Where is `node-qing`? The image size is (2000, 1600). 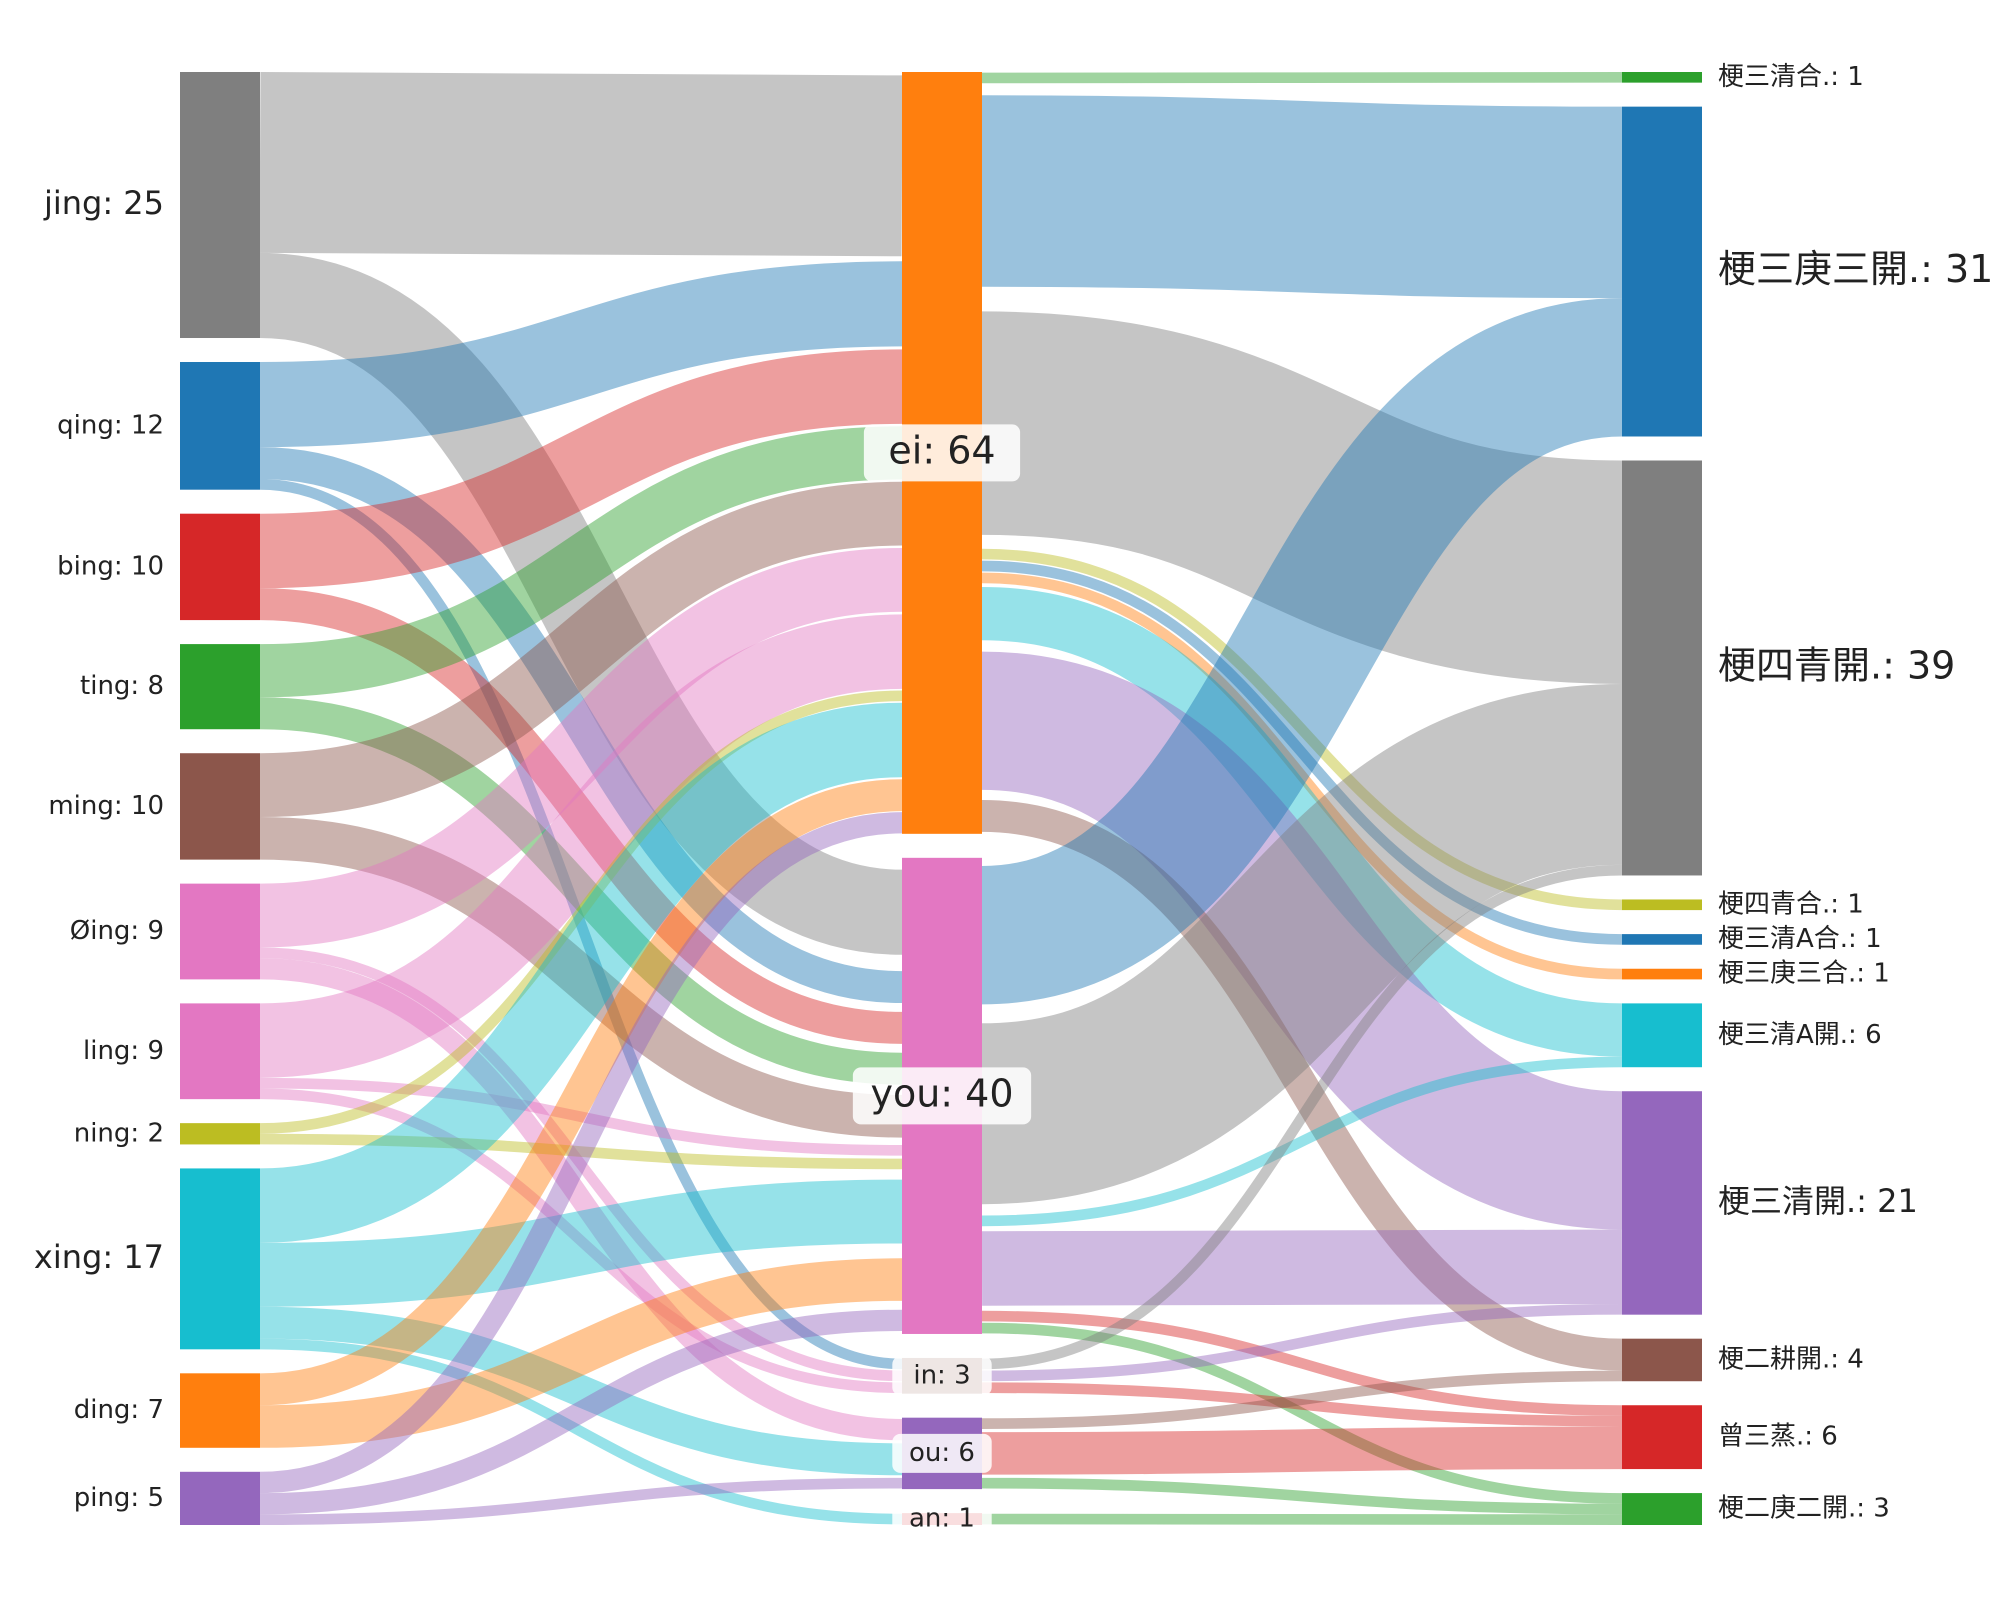
node-qing is located at coordinates (220, 426).